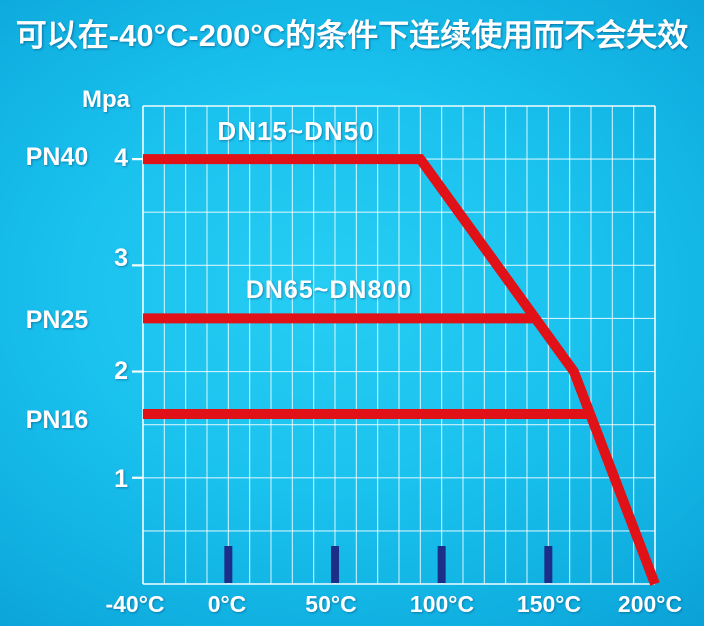 The width and height of the screenshot is (704, 626). What do you see at coordinates (549, 604) in the screenshot?
I see `x-tick-label-150: 150°C` at bounding box center [549, 604].